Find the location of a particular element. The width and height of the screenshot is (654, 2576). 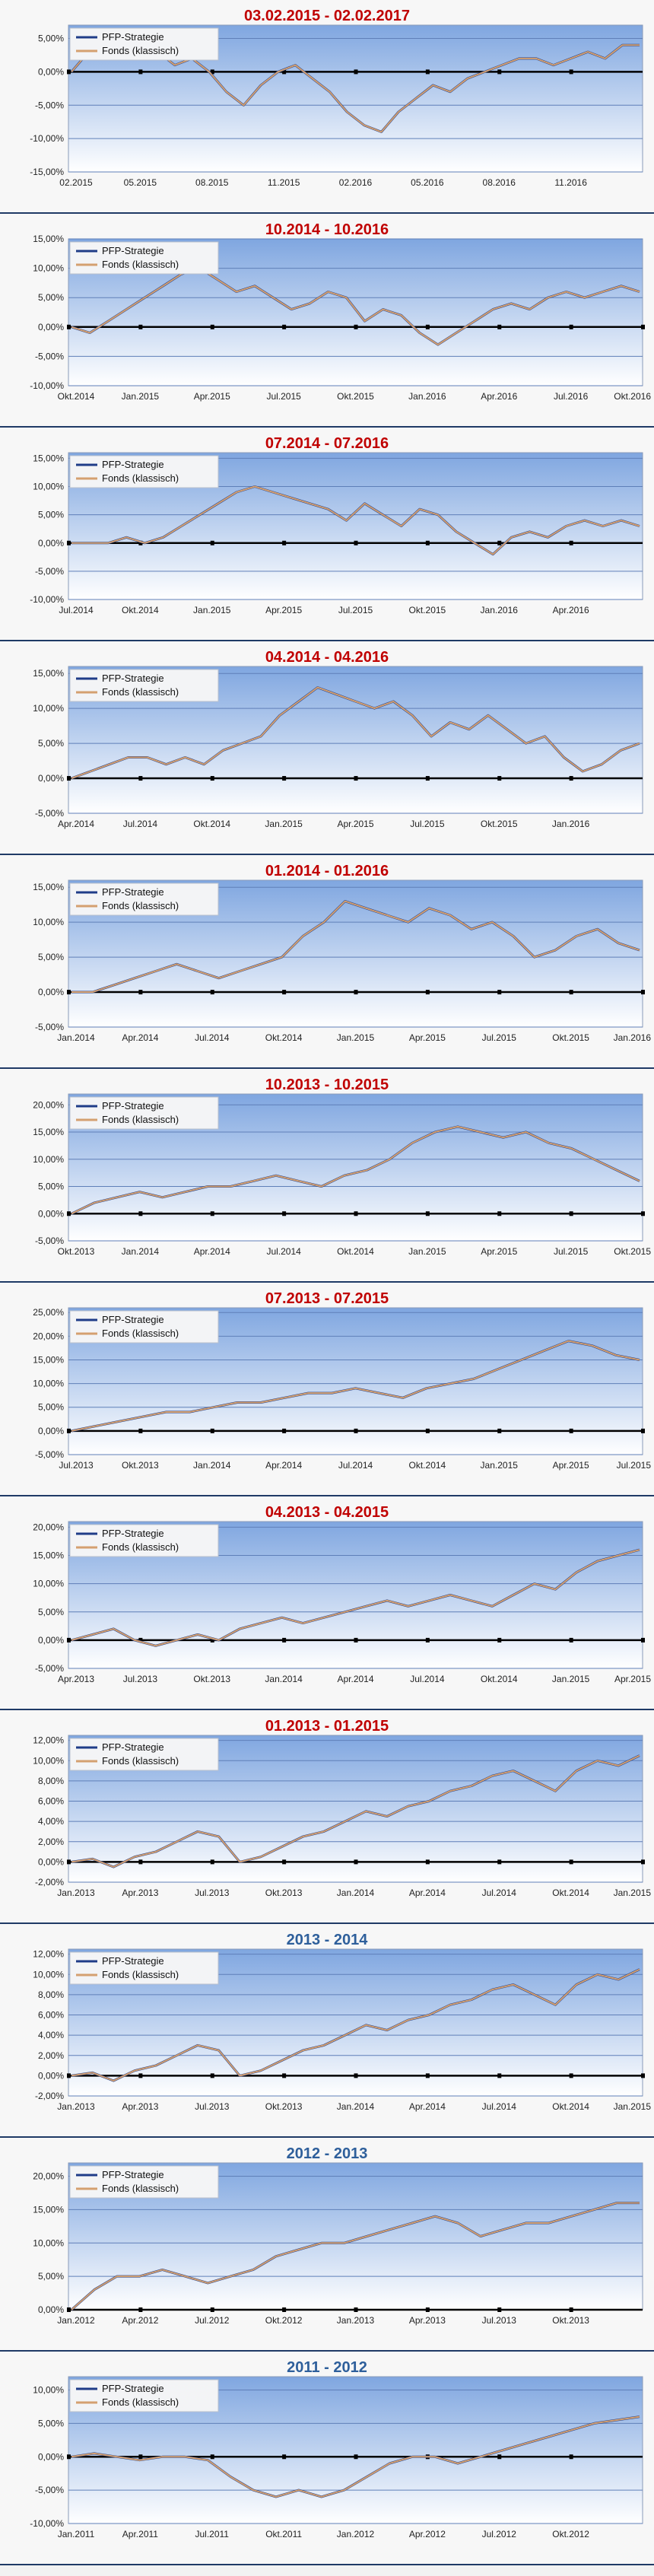

chart-title: 07.2014 - 07.2016 is located at coordinates (327, 444).